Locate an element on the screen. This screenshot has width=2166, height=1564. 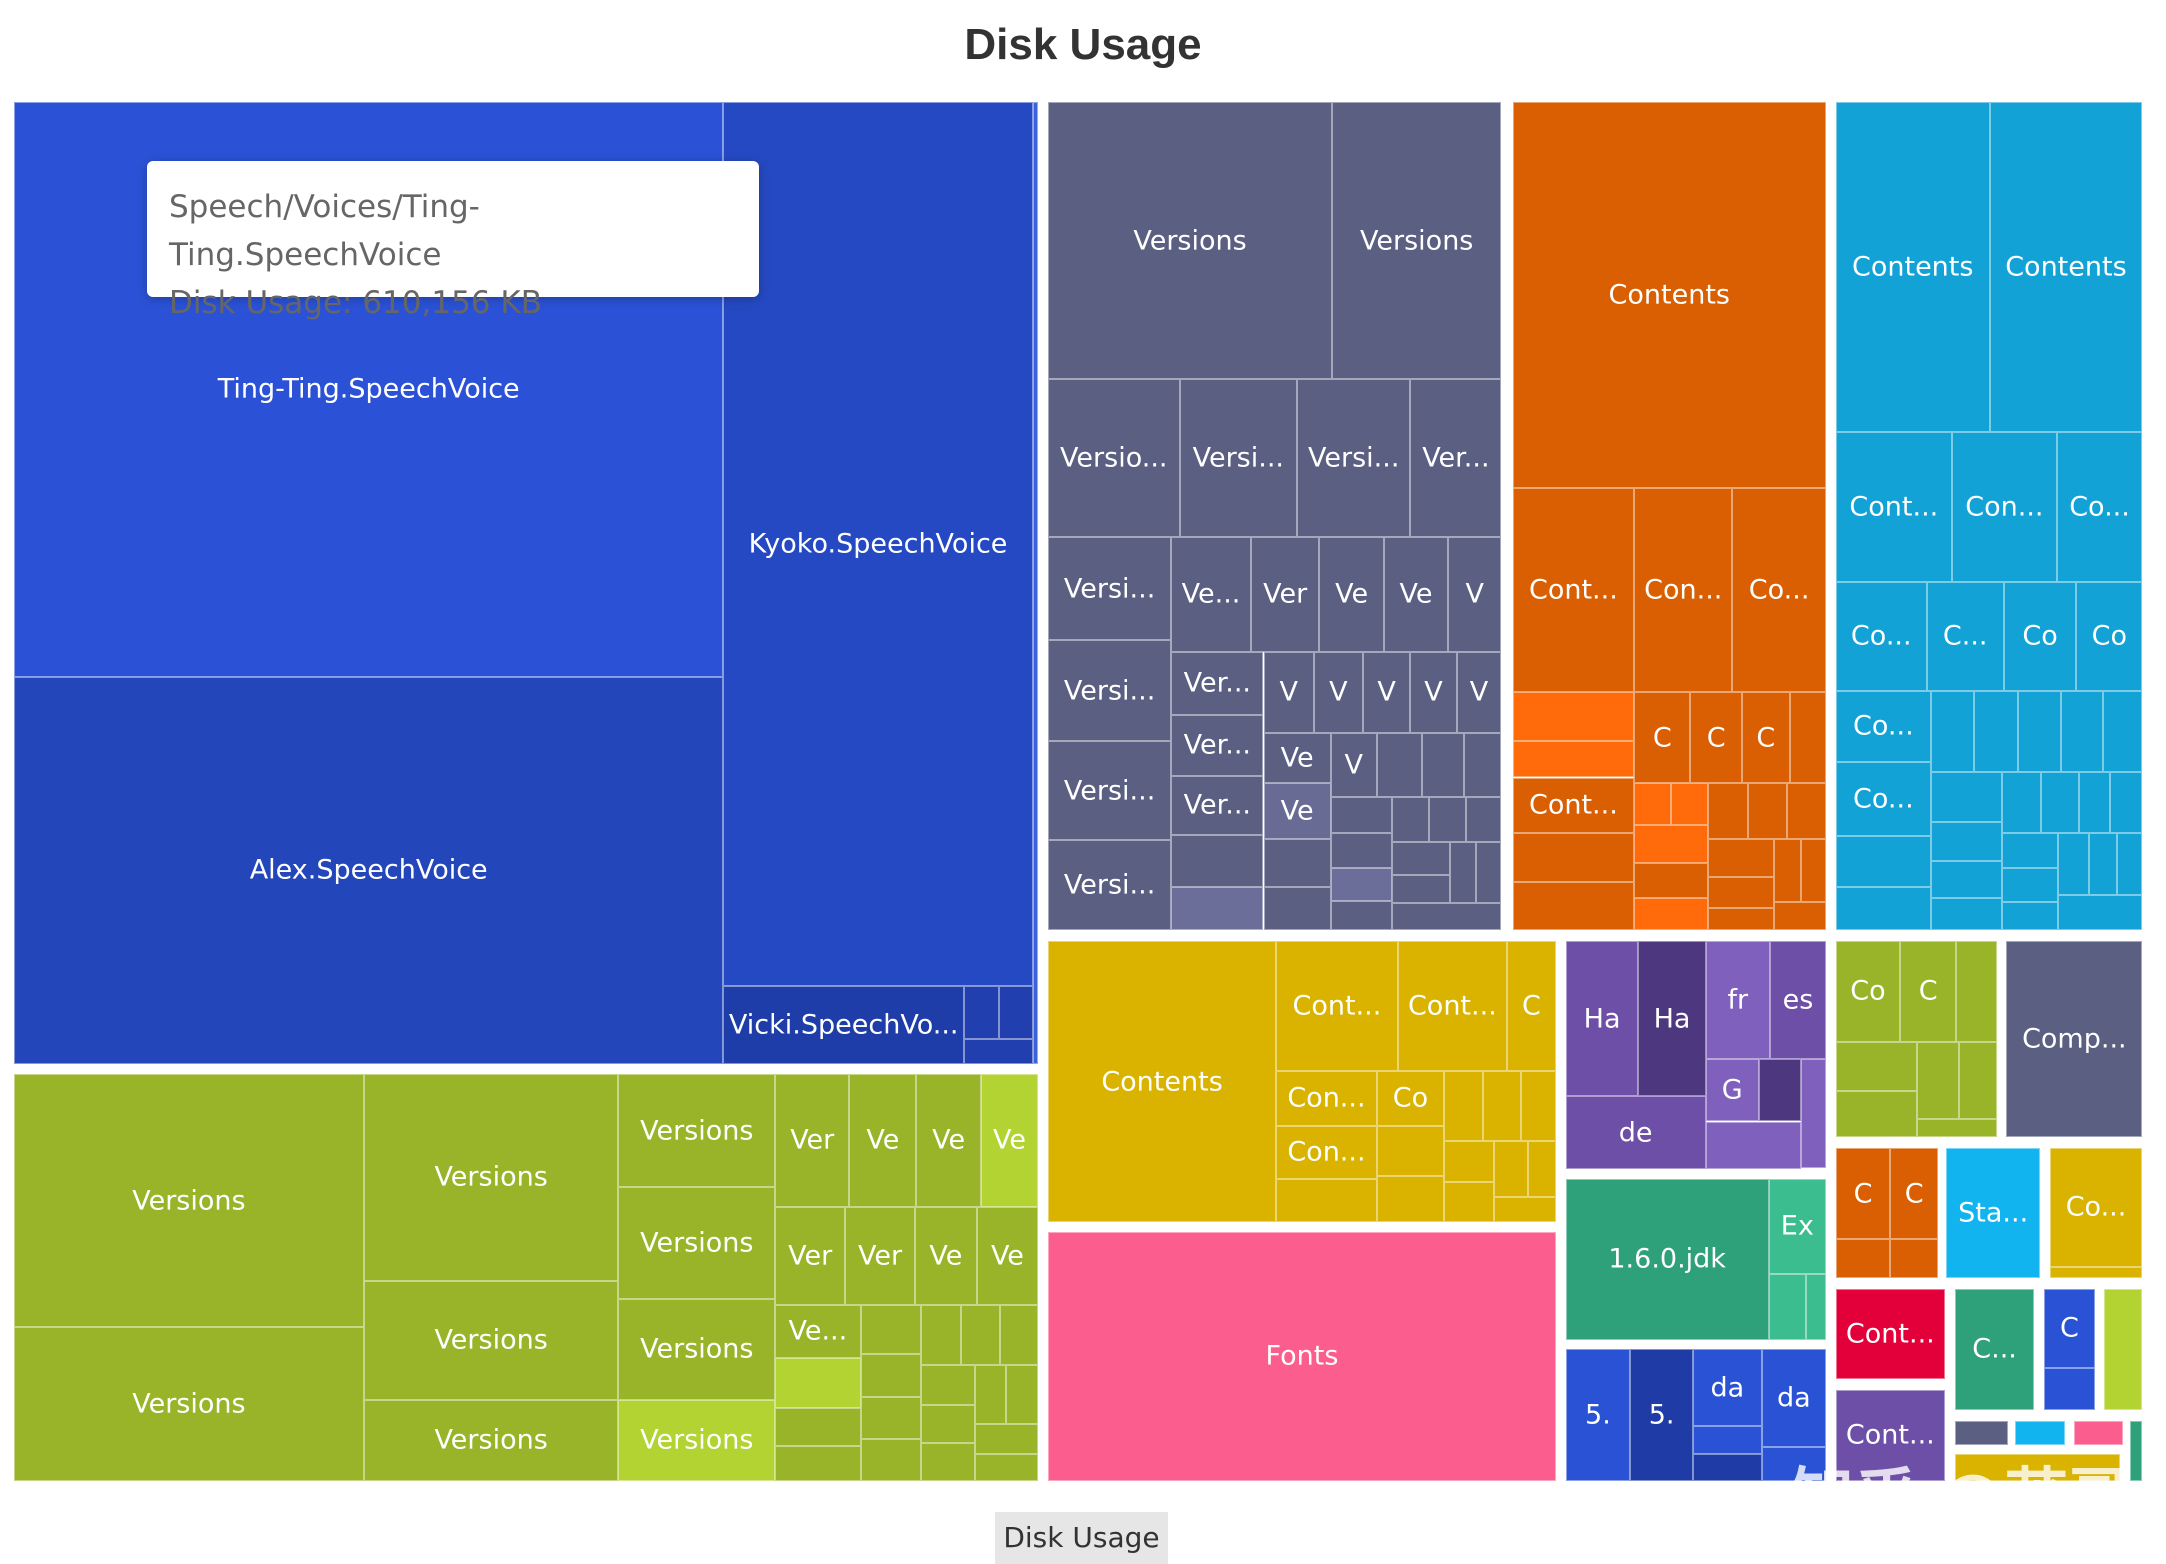
treemap-tile: Ex is located at coordinates (1797, 1226).